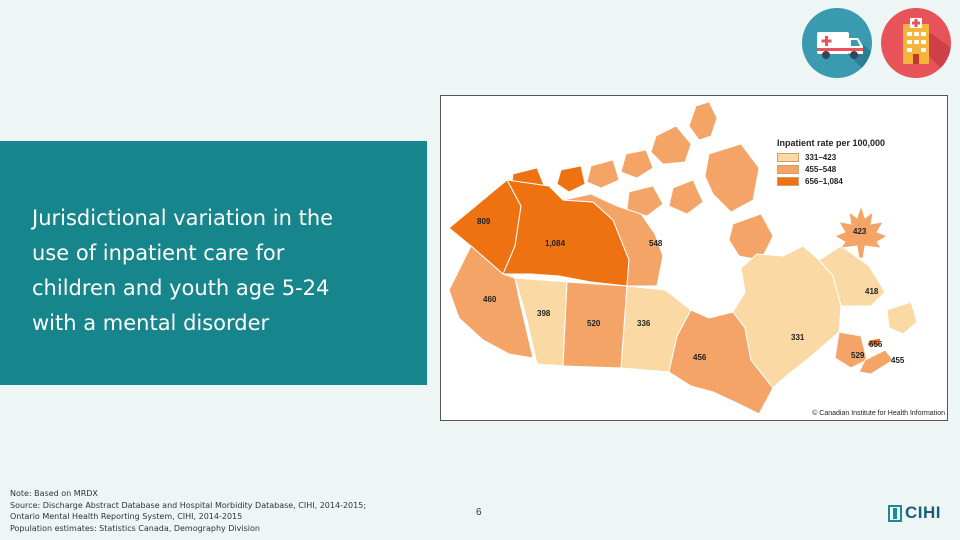  Describe the element at coordinates (831, 143) in the screenshot. I see `legend-title: Inpatient rate per 100,000` at that location.